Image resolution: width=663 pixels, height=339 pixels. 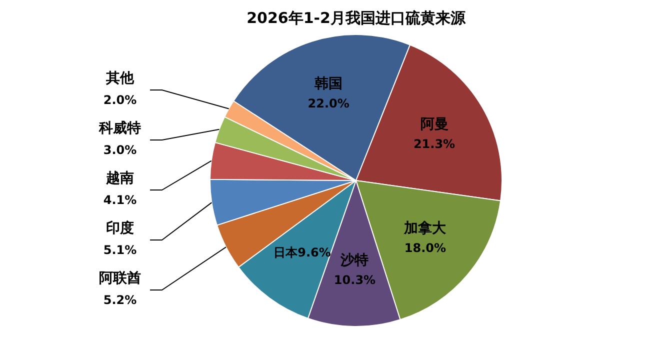 What do you see at coordinates (120, 78) in the screenshot?
I see `slice-label: 其他` at bounding box center [120, 78].